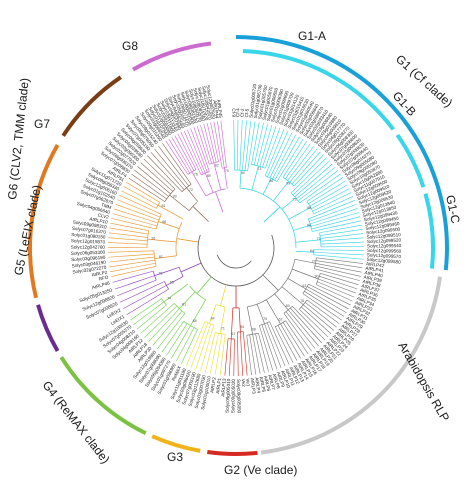 The width and height of the screenshot is (474, 484). I want to click on leaf-label: Solyc09g098310, so click(89, 224).